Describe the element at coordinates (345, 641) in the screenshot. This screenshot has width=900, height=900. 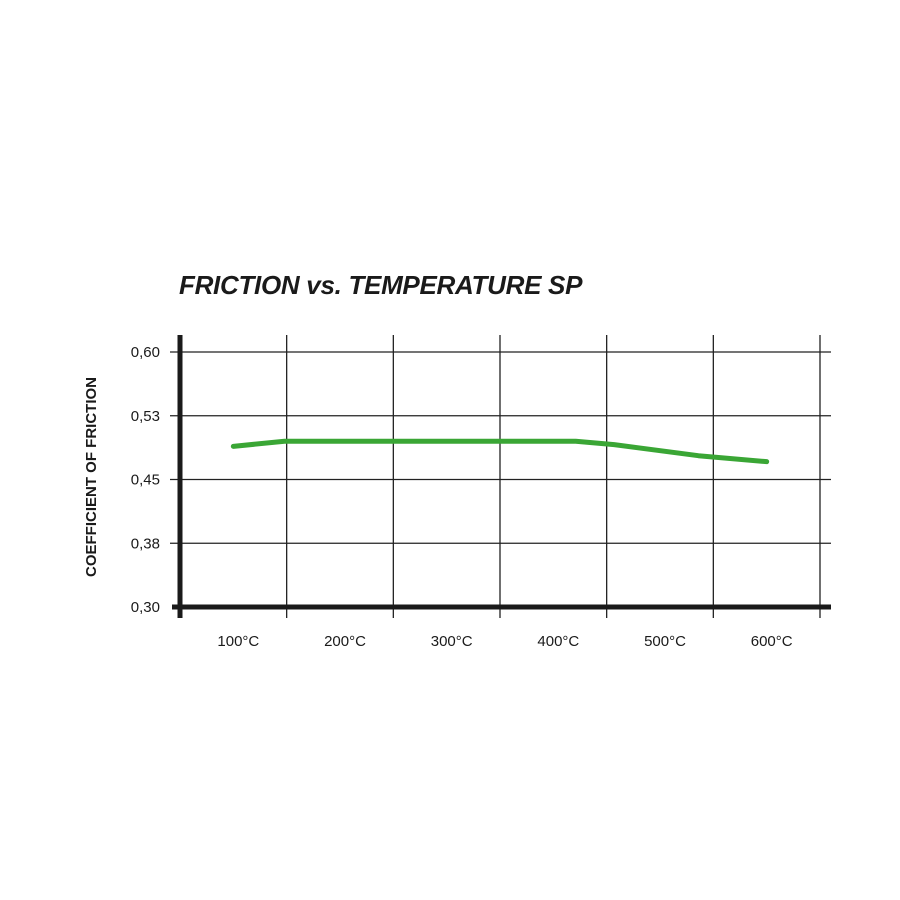
I see `x-tick-label: 200°C` at that location.